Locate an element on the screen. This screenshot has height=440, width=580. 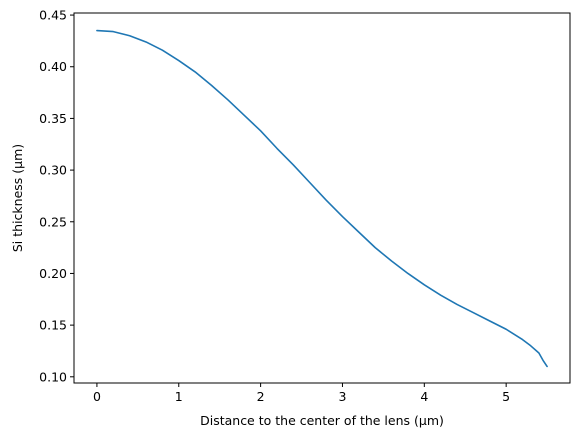
y-tick-label: 0.30 is located at coordinates (53, 170).